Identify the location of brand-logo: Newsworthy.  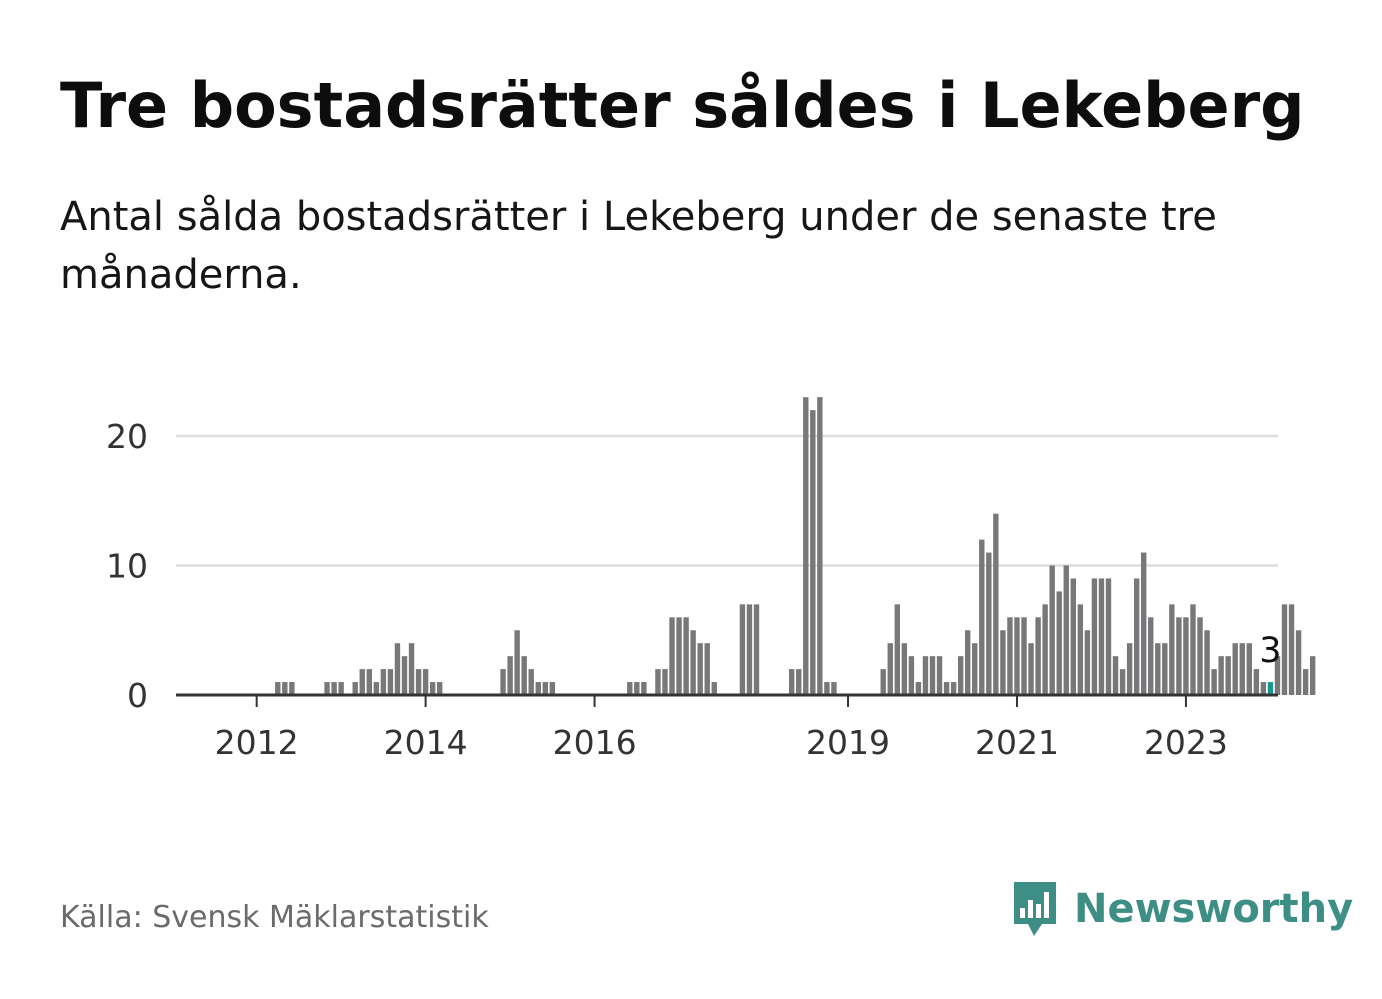
(1181, 909).